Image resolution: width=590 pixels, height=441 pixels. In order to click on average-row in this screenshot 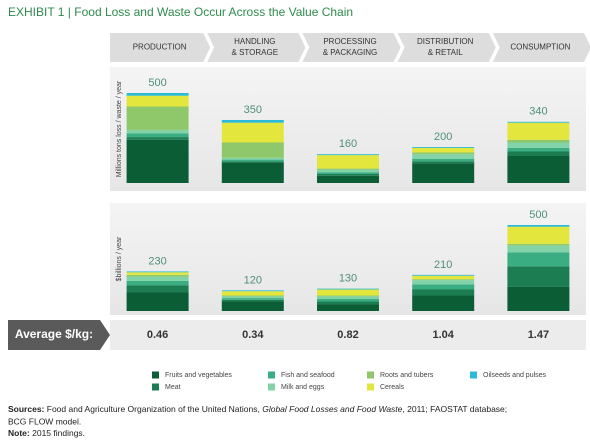, I will do `click(348, 335)`.